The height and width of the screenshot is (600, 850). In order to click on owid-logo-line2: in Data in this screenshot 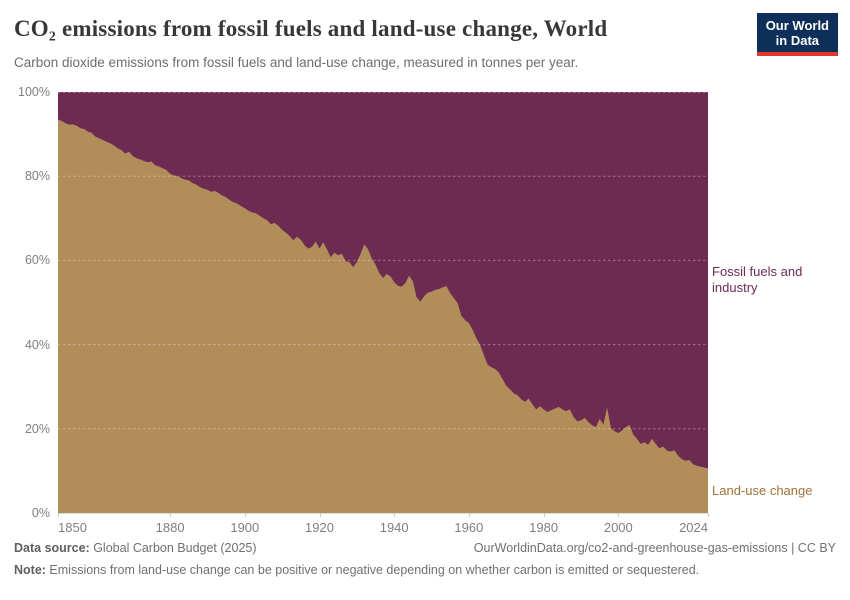, I will do `click(797, 40)`.